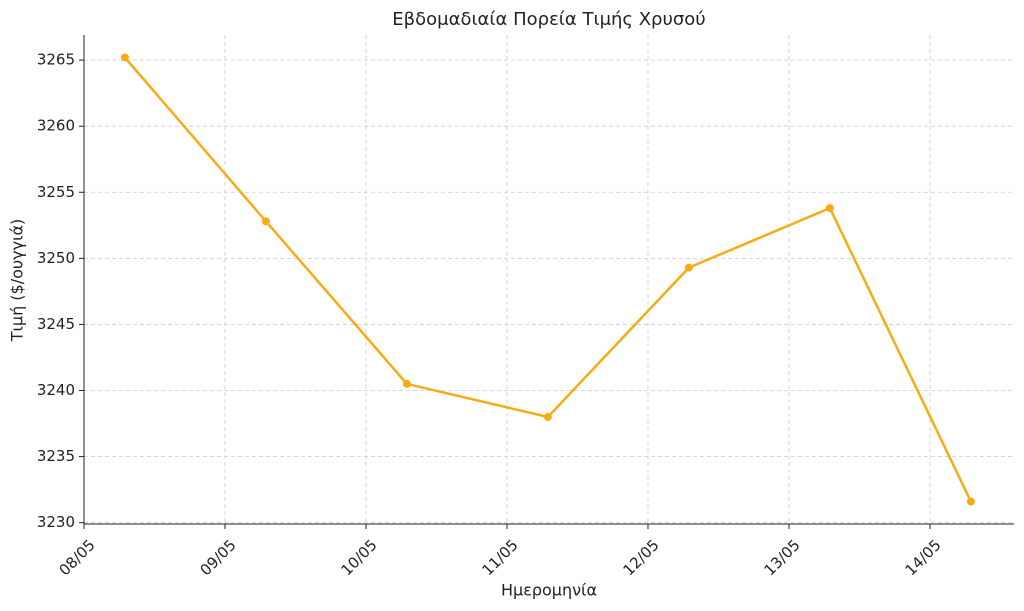  I want to click on x-tick-label: 14/05, so click(922, 557).